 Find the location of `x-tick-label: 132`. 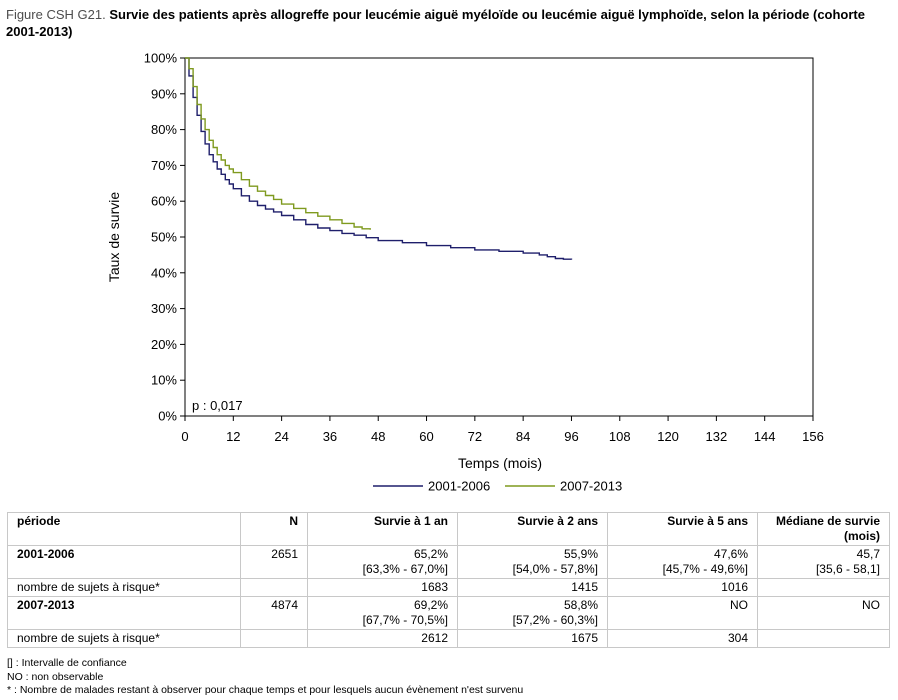

x-tick-label: 132 is located at coordinates (717, 436).